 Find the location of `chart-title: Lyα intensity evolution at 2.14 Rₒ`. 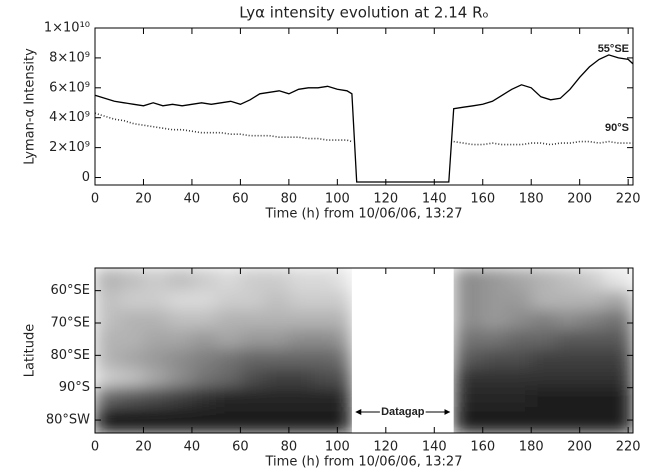

chart-title: Lyα intensity evolution at 2.14 Rₒ is located at coordinates (363, 13).